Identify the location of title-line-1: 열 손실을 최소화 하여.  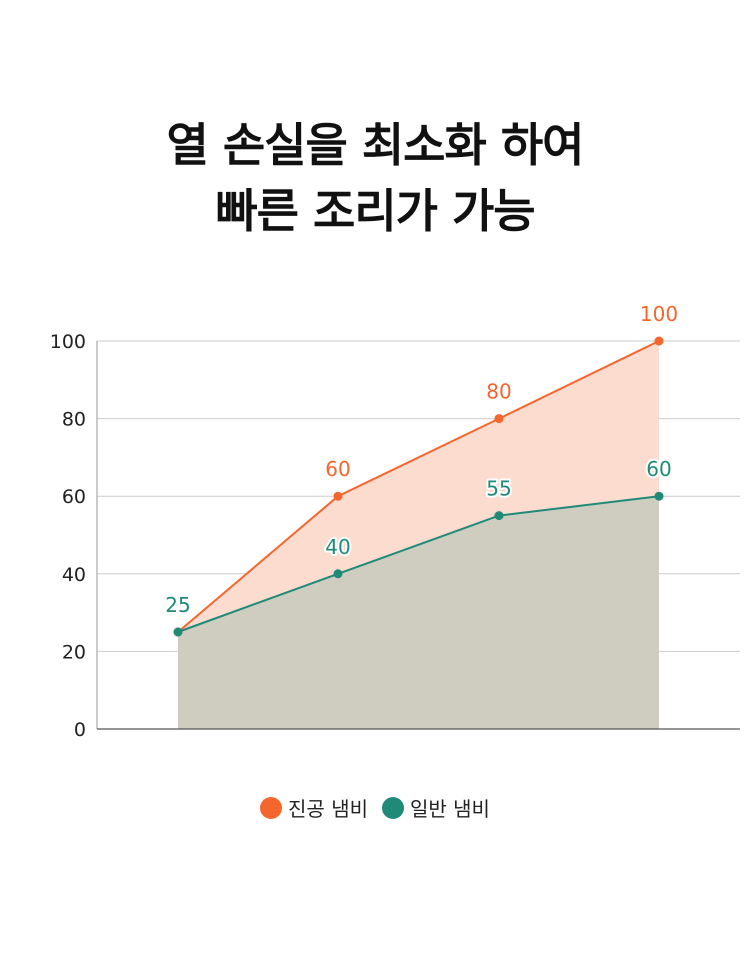
(375, 145).